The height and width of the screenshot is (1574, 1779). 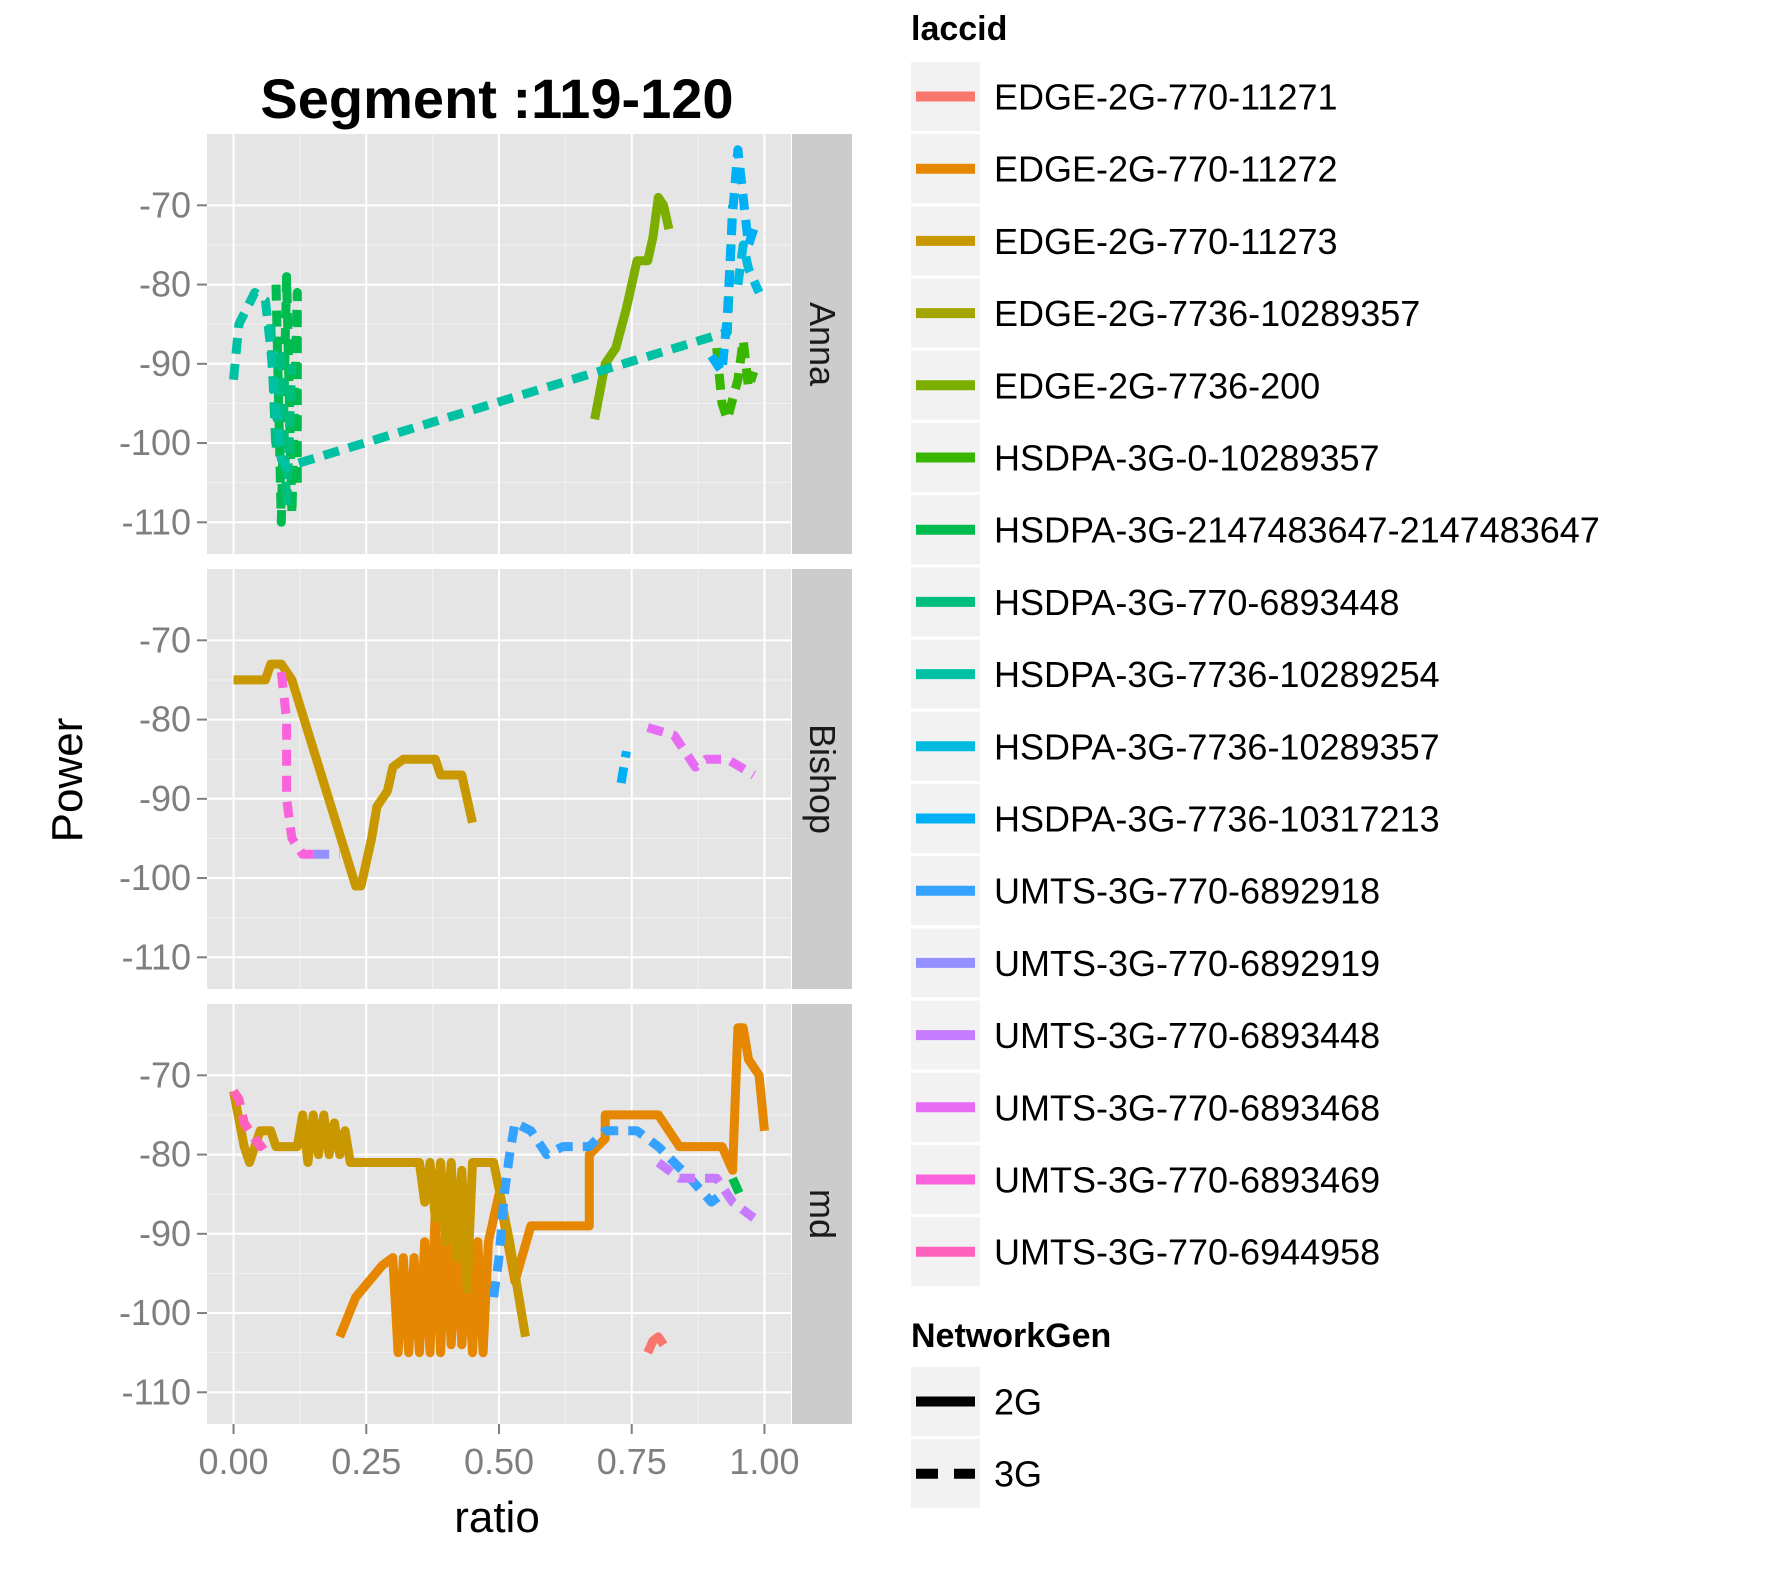 What do you see at coordinates (976, 1401) in the screenshot?
I see `legend-item-2g: 2G` at bounding box center [976, 1401].